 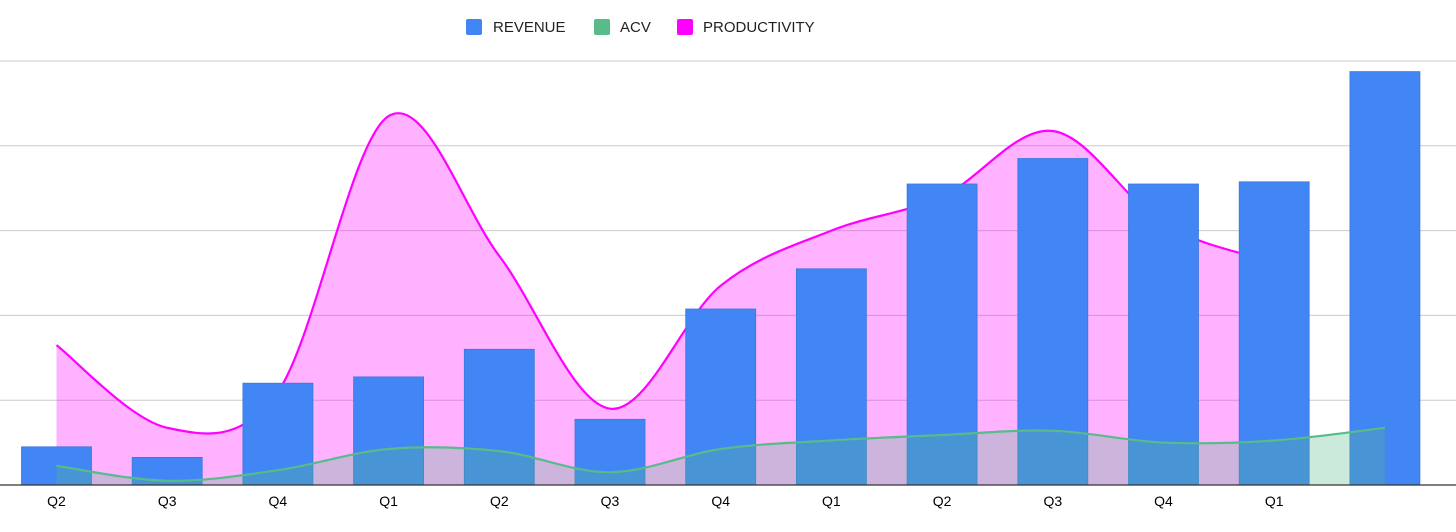 I want to click on x-axis-tick-labels: Q2 Q3 Q4 Q1 Q2 Q3 Q4 Q1 Q2 Q3 Q4 Q1, so click(x=665, y=501).